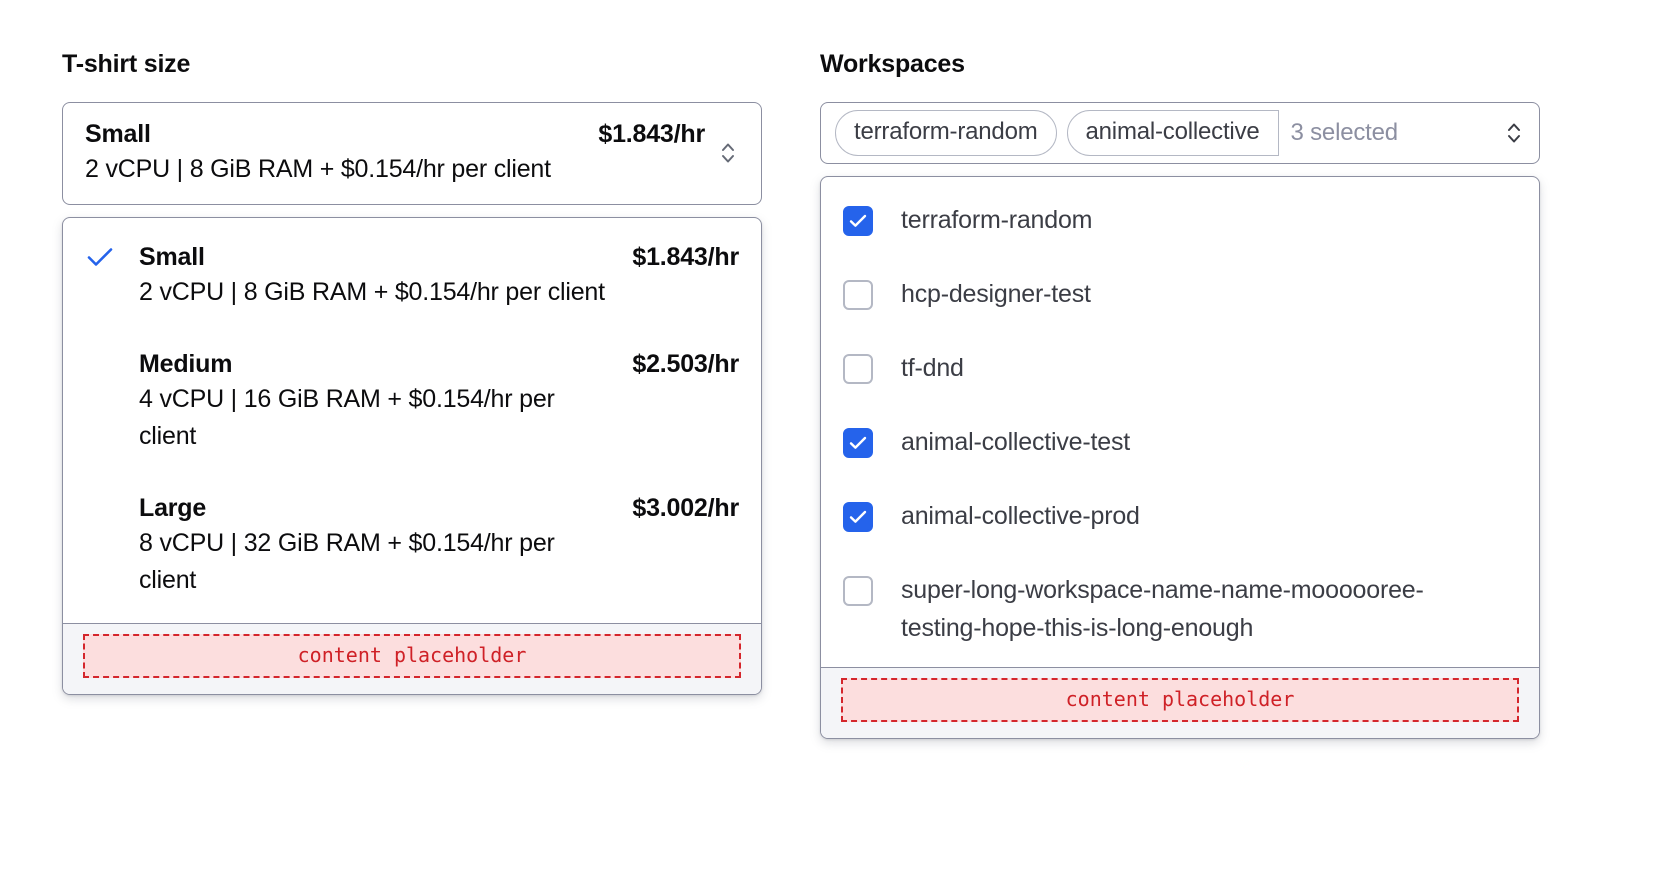 The width and height of the screenshot is (1672, 884). What do you see at coordinates (1180, 220) in the screenshot?
I see `workspace-option-terraform-random: terraform-random` at bounding box center [1180, 220].